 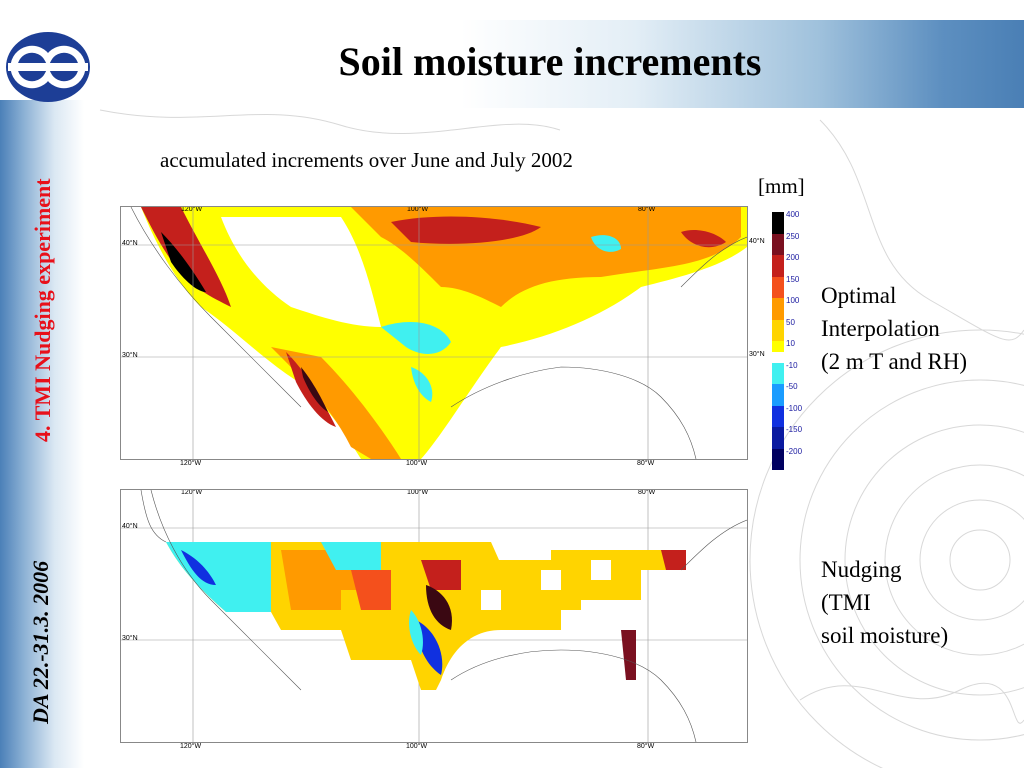 What do you see at coordinates (778, 357) in the screenshot?
I see `colorbar-gap` at bounding box center [778, 357].